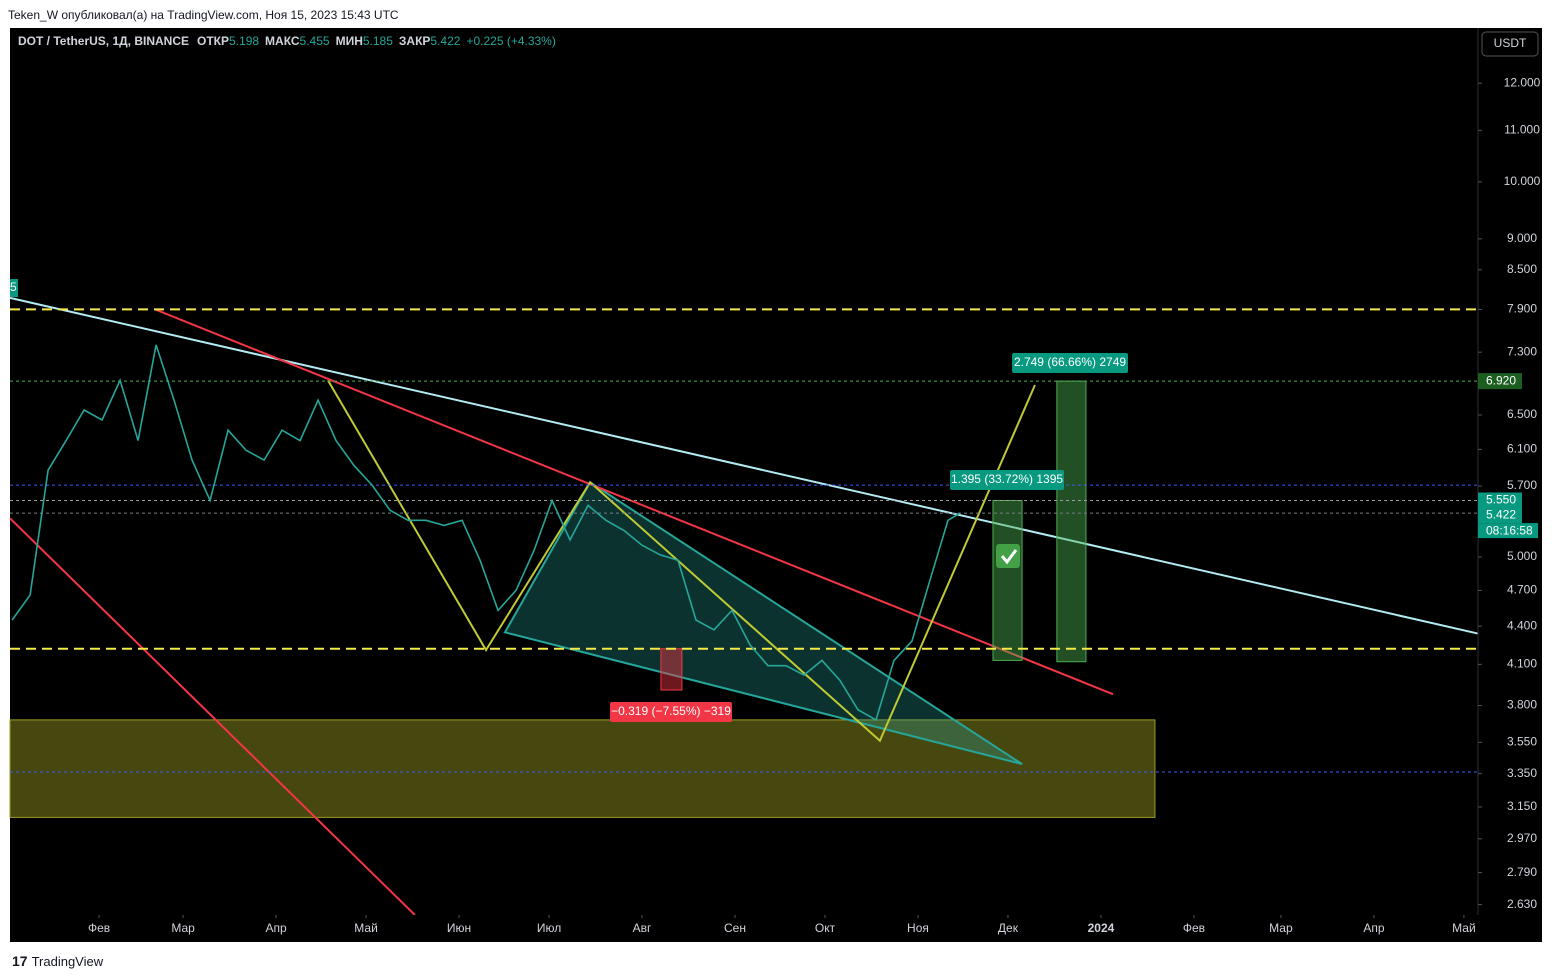 The width and height of the screenshot is (1552, 979). What do you see at coordinates (1522, 181) in the screenshot?
I see `y-tick-label: 10.000` at bounding box center [1522, 181].